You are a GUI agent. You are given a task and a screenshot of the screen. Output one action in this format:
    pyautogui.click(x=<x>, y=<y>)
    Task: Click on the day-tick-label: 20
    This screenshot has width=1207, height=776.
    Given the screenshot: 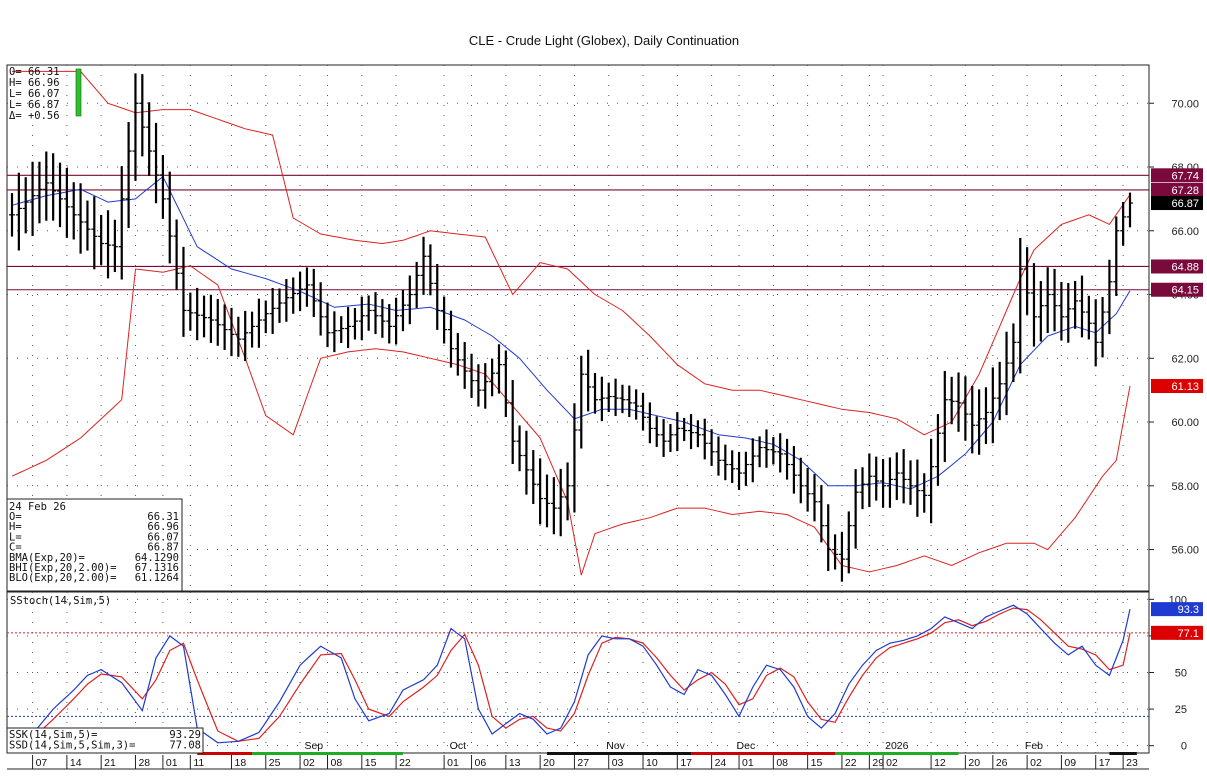 What is the action you would take?
    pyautogui.click(x=549, y=763)
    